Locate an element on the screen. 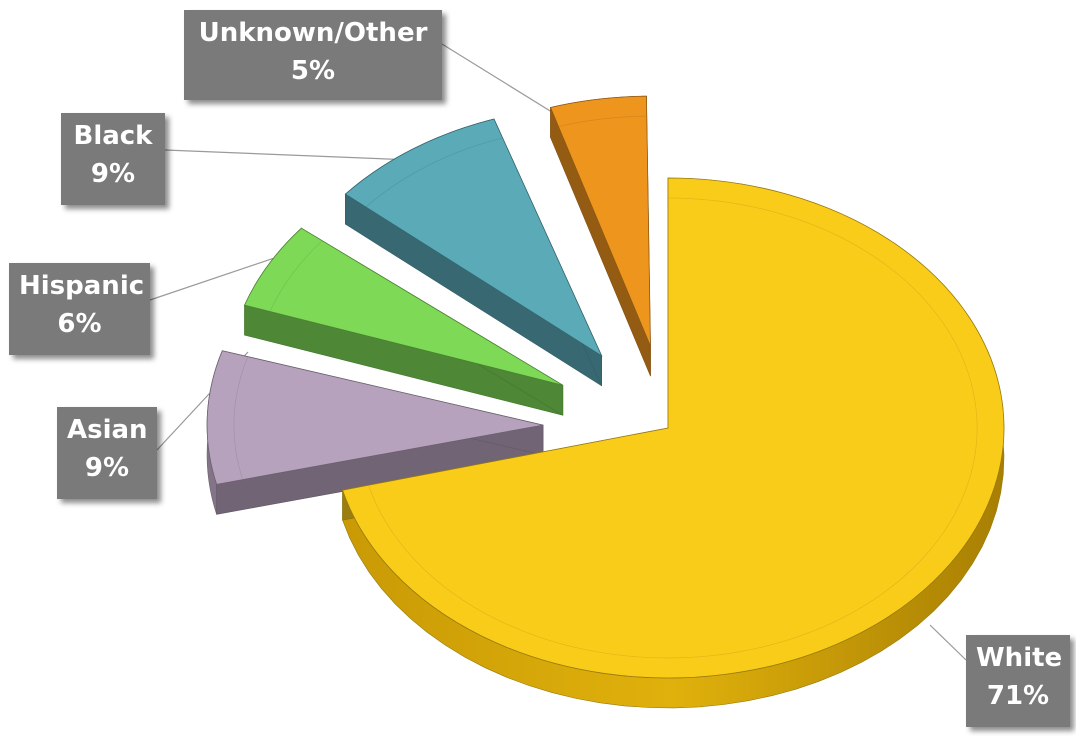 This screenshot has height=750, width=1076. slice-label-unknown-other: Unknown/Other 5% is located at coordinates (313, 55).